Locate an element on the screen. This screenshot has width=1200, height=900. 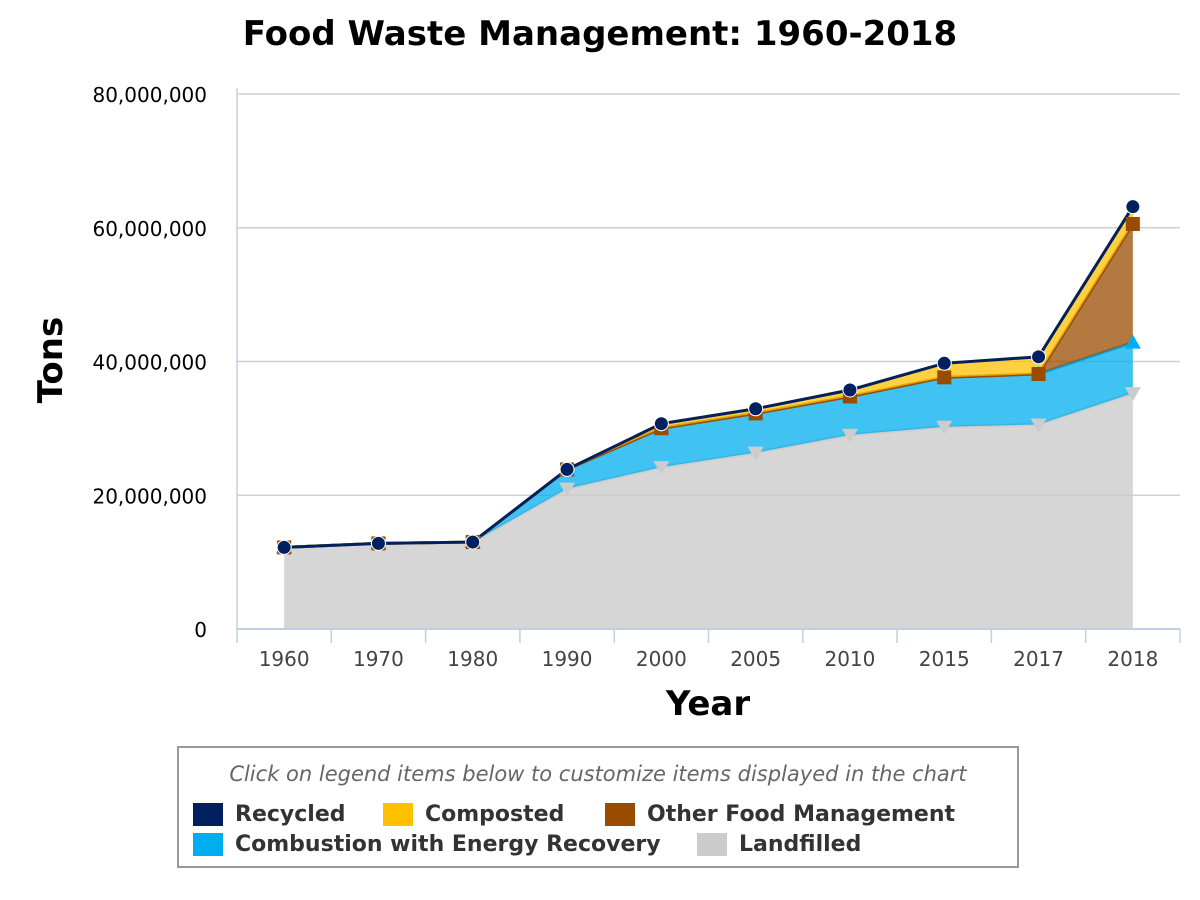
legend-item-combustion: Combustion with Energy Recovery is located at coordinates (427, 844).